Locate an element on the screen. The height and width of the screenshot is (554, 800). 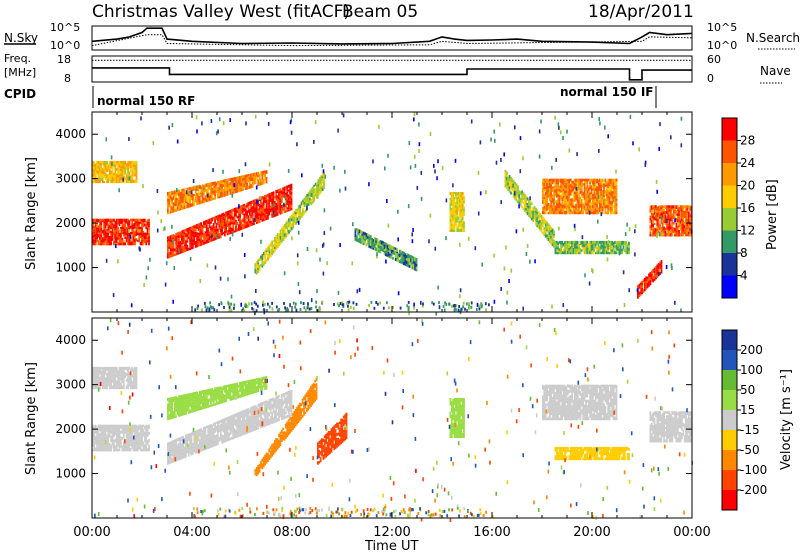
cpid-label: CPID is located at coordinates (20, 94).